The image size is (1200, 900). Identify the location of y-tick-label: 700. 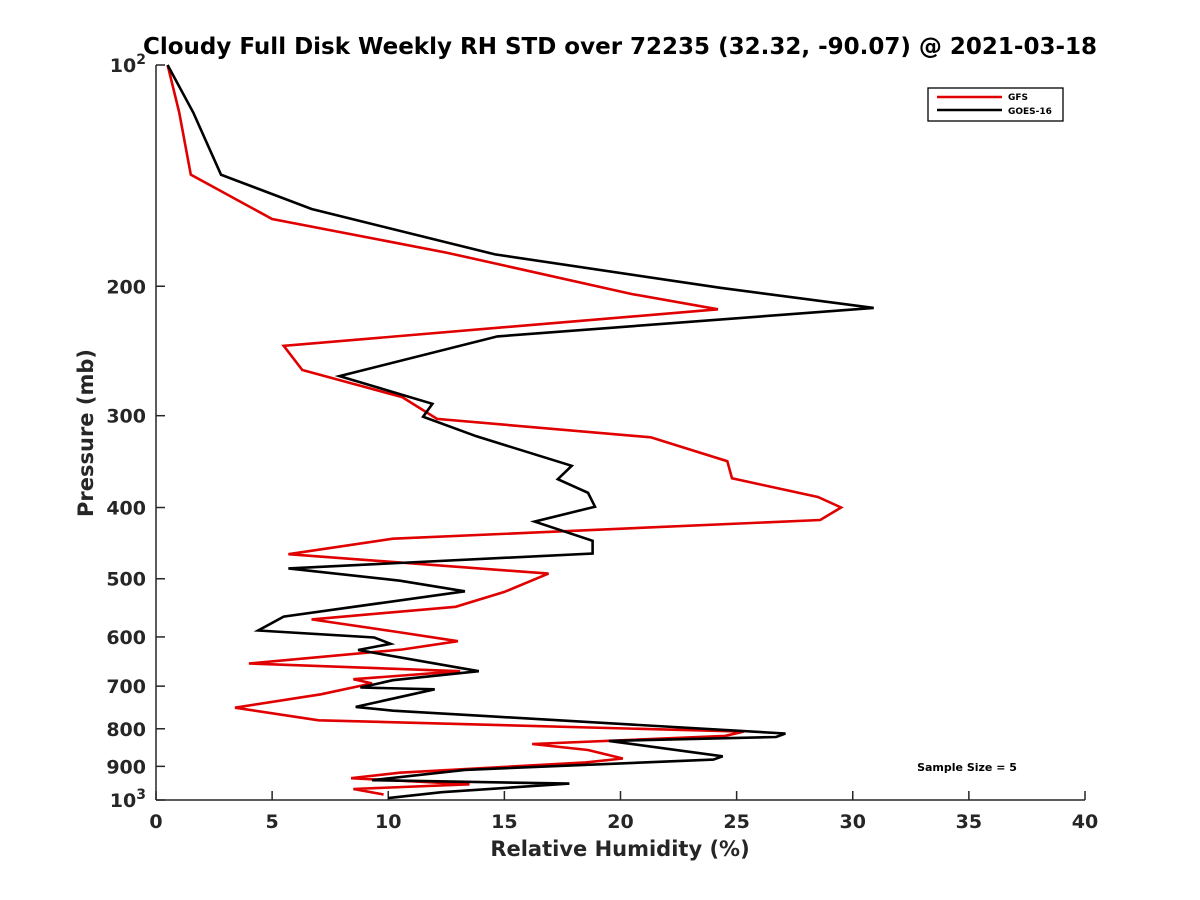
(126, 687).